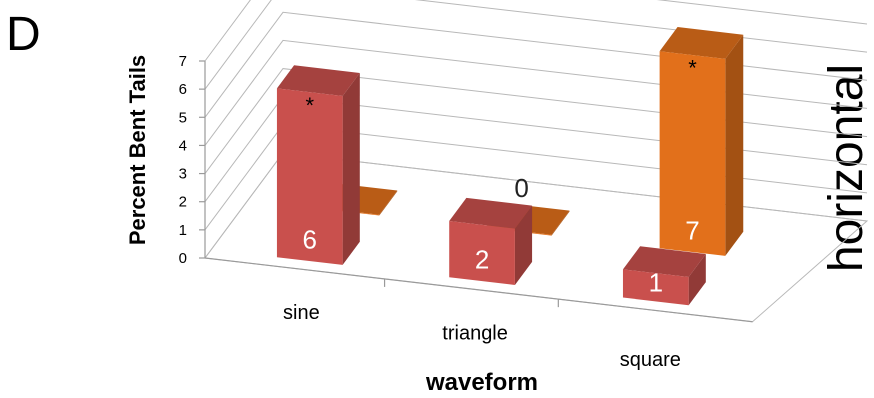 The width and height of the screenshot is (874, 398). Describe the element at coordinates (310, 239) in the screenshot. I see `data-label-s0-0: 6` at that location.